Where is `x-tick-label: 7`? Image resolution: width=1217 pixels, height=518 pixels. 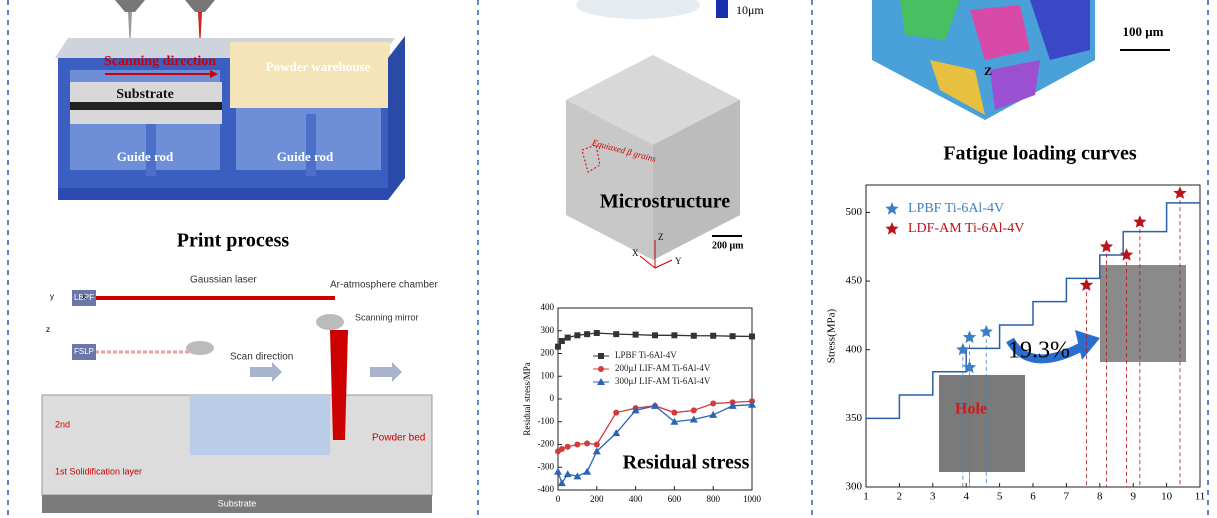 x-tick-label: 7 is located at coordinates (1067, 497).